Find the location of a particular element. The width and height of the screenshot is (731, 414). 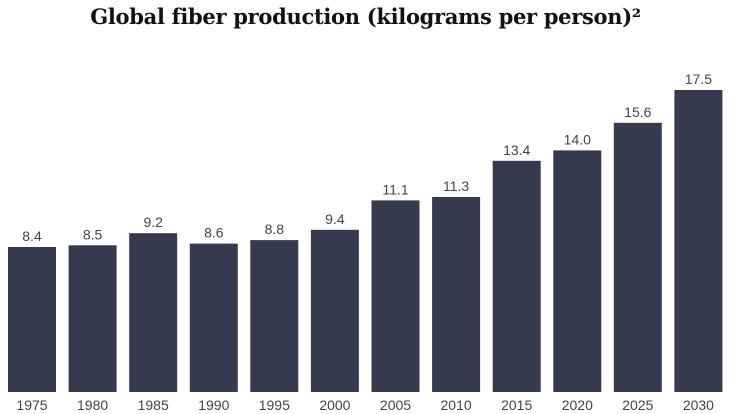

bar-2005 is located at coordinates (395, 296).